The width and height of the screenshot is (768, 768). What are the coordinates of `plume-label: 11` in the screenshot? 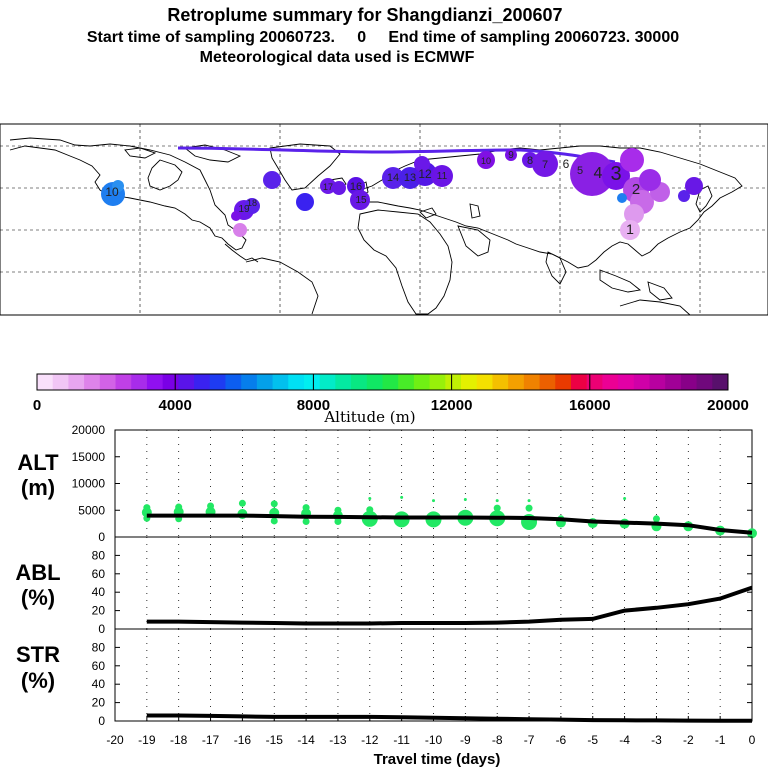 It's located at (442, 176).